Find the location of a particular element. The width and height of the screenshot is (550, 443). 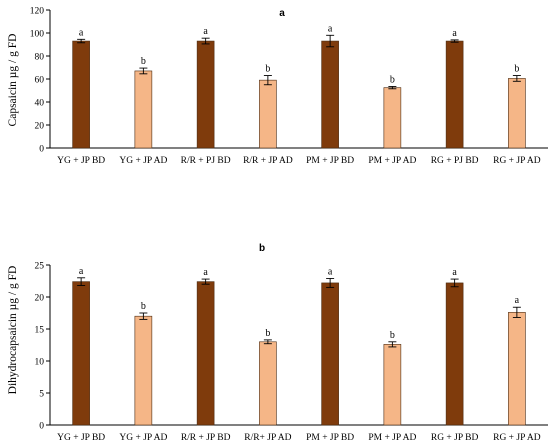

y-tick-label: 80 is located at coordinates (40, 58).